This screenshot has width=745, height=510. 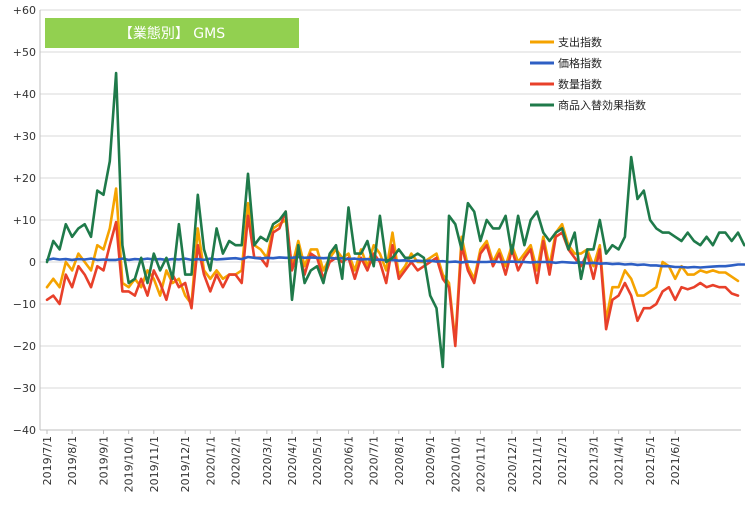 I want to click on x-tick-label: 2019/10/1, so click(x=129, y=464).